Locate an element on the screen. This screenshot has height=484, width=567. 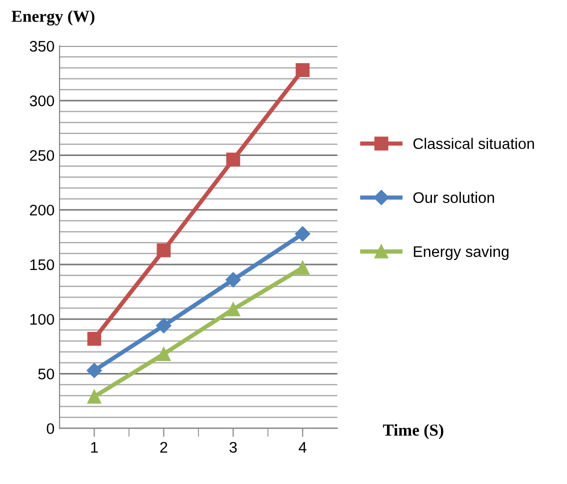
x-tick-label: 1 is located at coordinates (94, 447).